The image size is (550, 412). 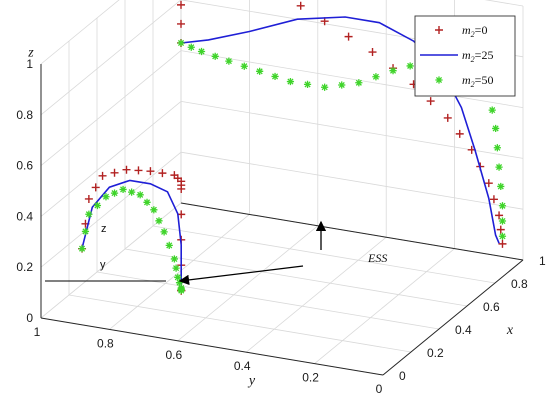 What do you see at coordinates (435, 353) in the screenshot?
I see `x-tick-label: 0.2` at bounding box center [435, 353].